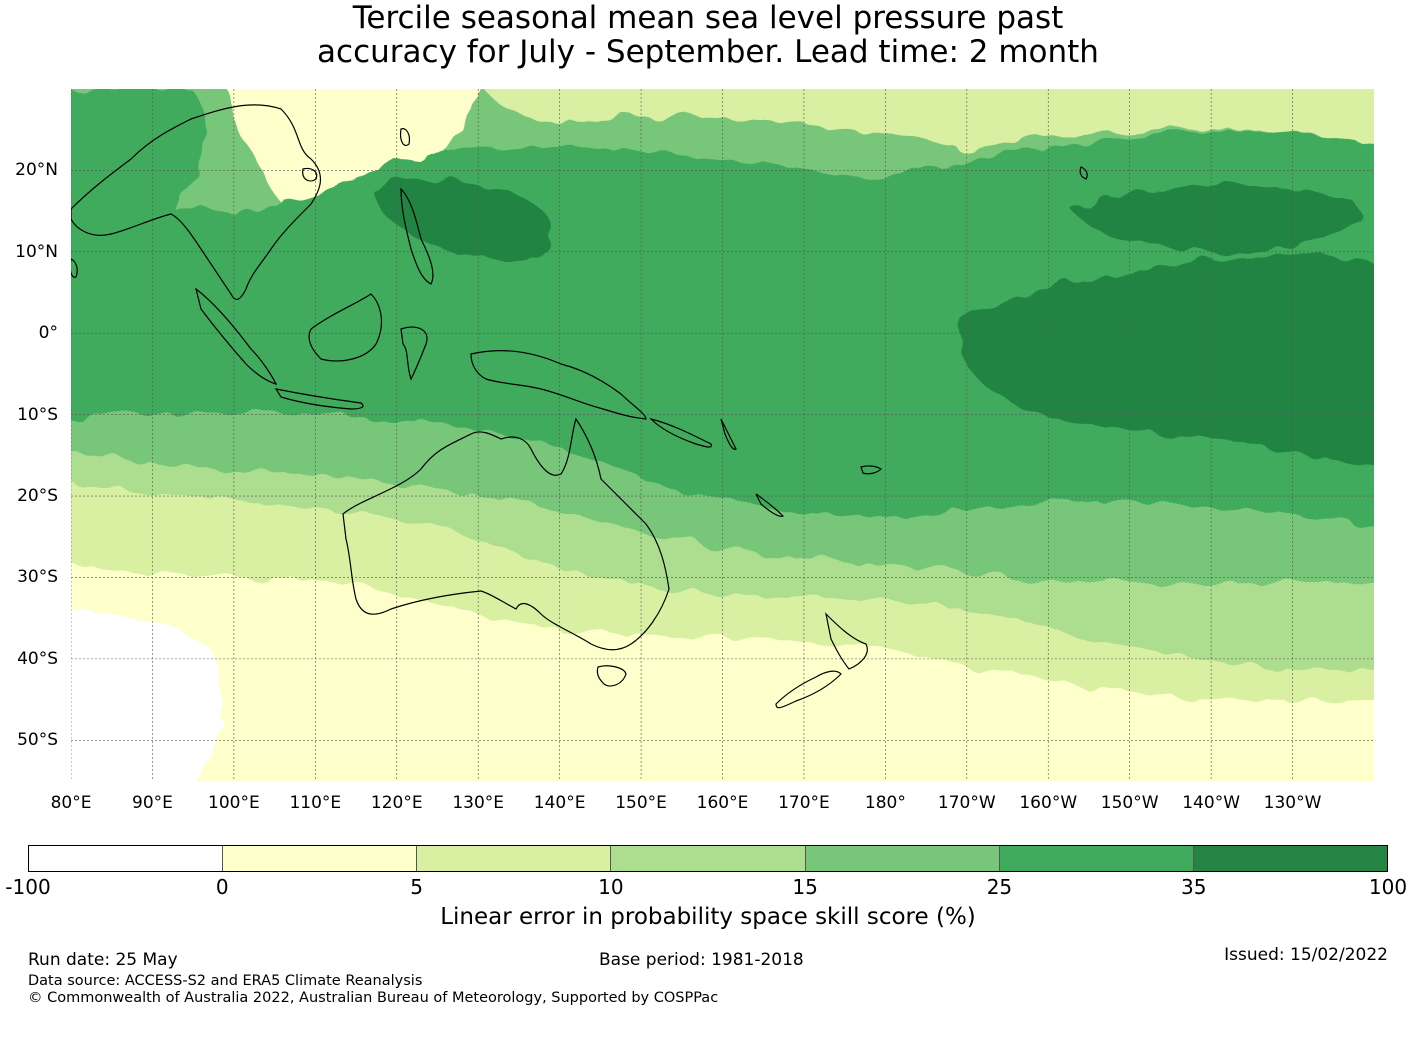 The height and width of the screenshot is (1050, 1416). Describe the element at coordinates (1083, 173) in the screenshot. I see `coastline-hawaii` at that location.